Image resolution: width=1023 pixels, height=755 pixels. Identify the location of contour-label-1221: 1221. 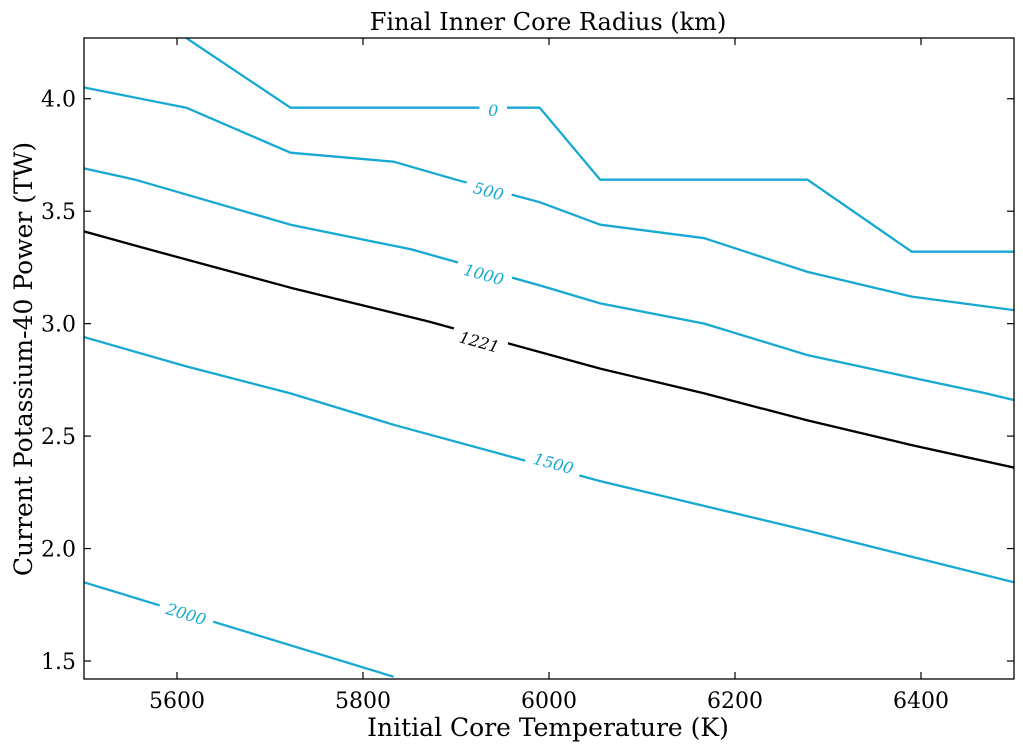
(479, 341).